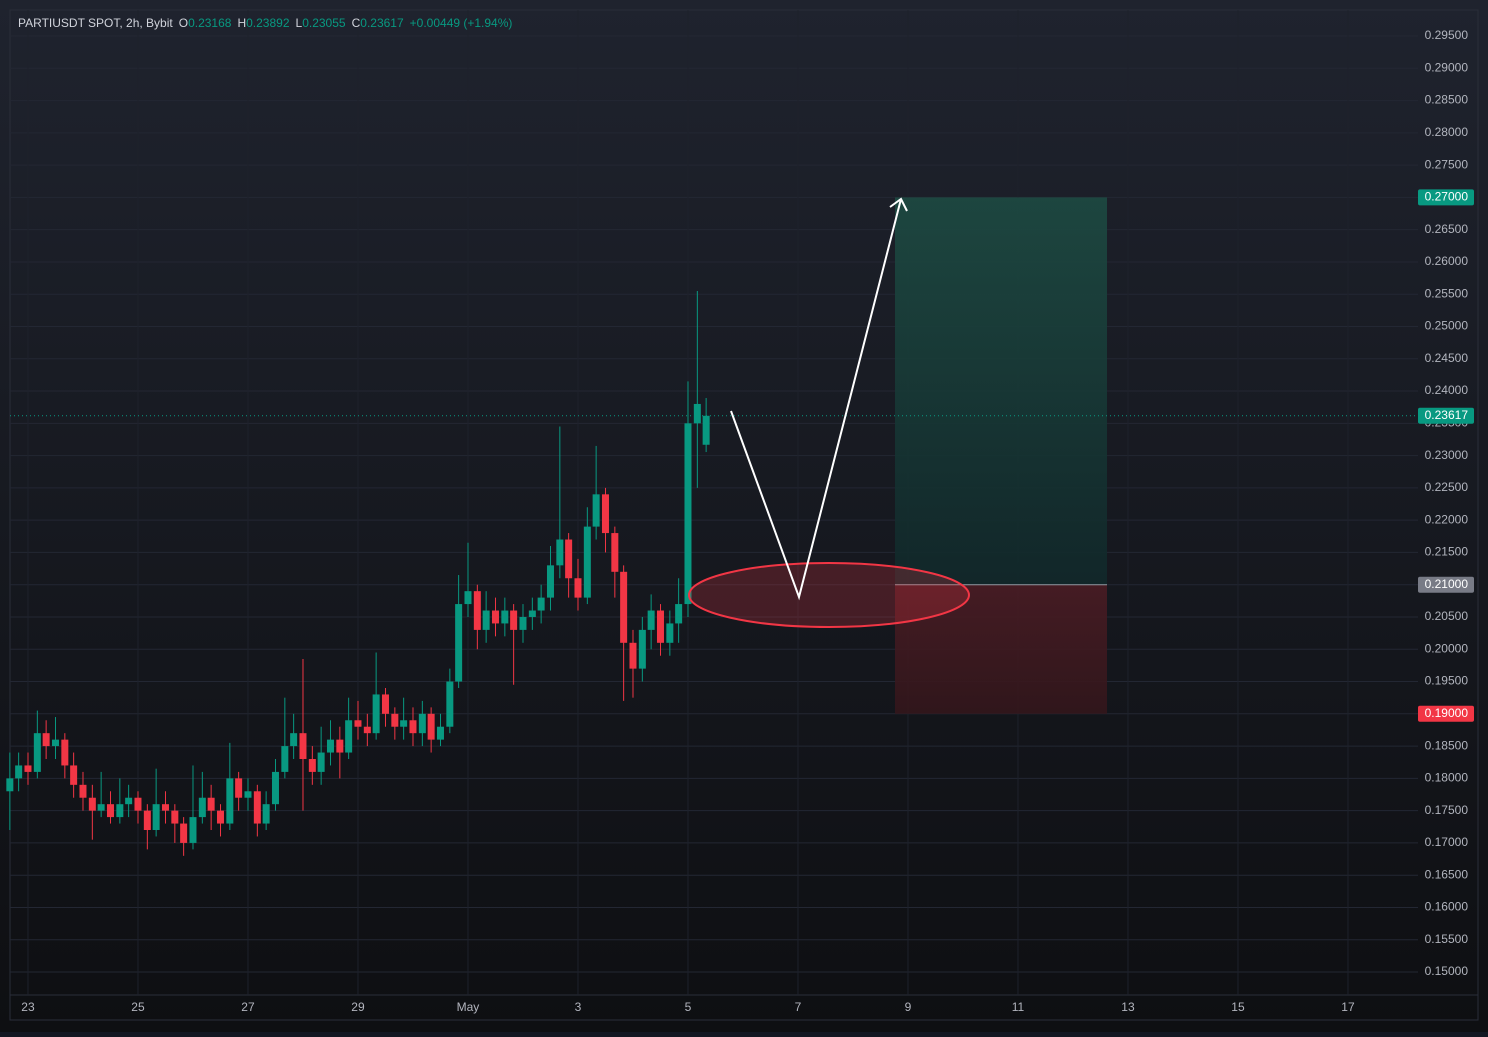 The width and height of the screenshot is (1488, 1037). I want to click on entry-label: 0.21000, so click(1447, 584).